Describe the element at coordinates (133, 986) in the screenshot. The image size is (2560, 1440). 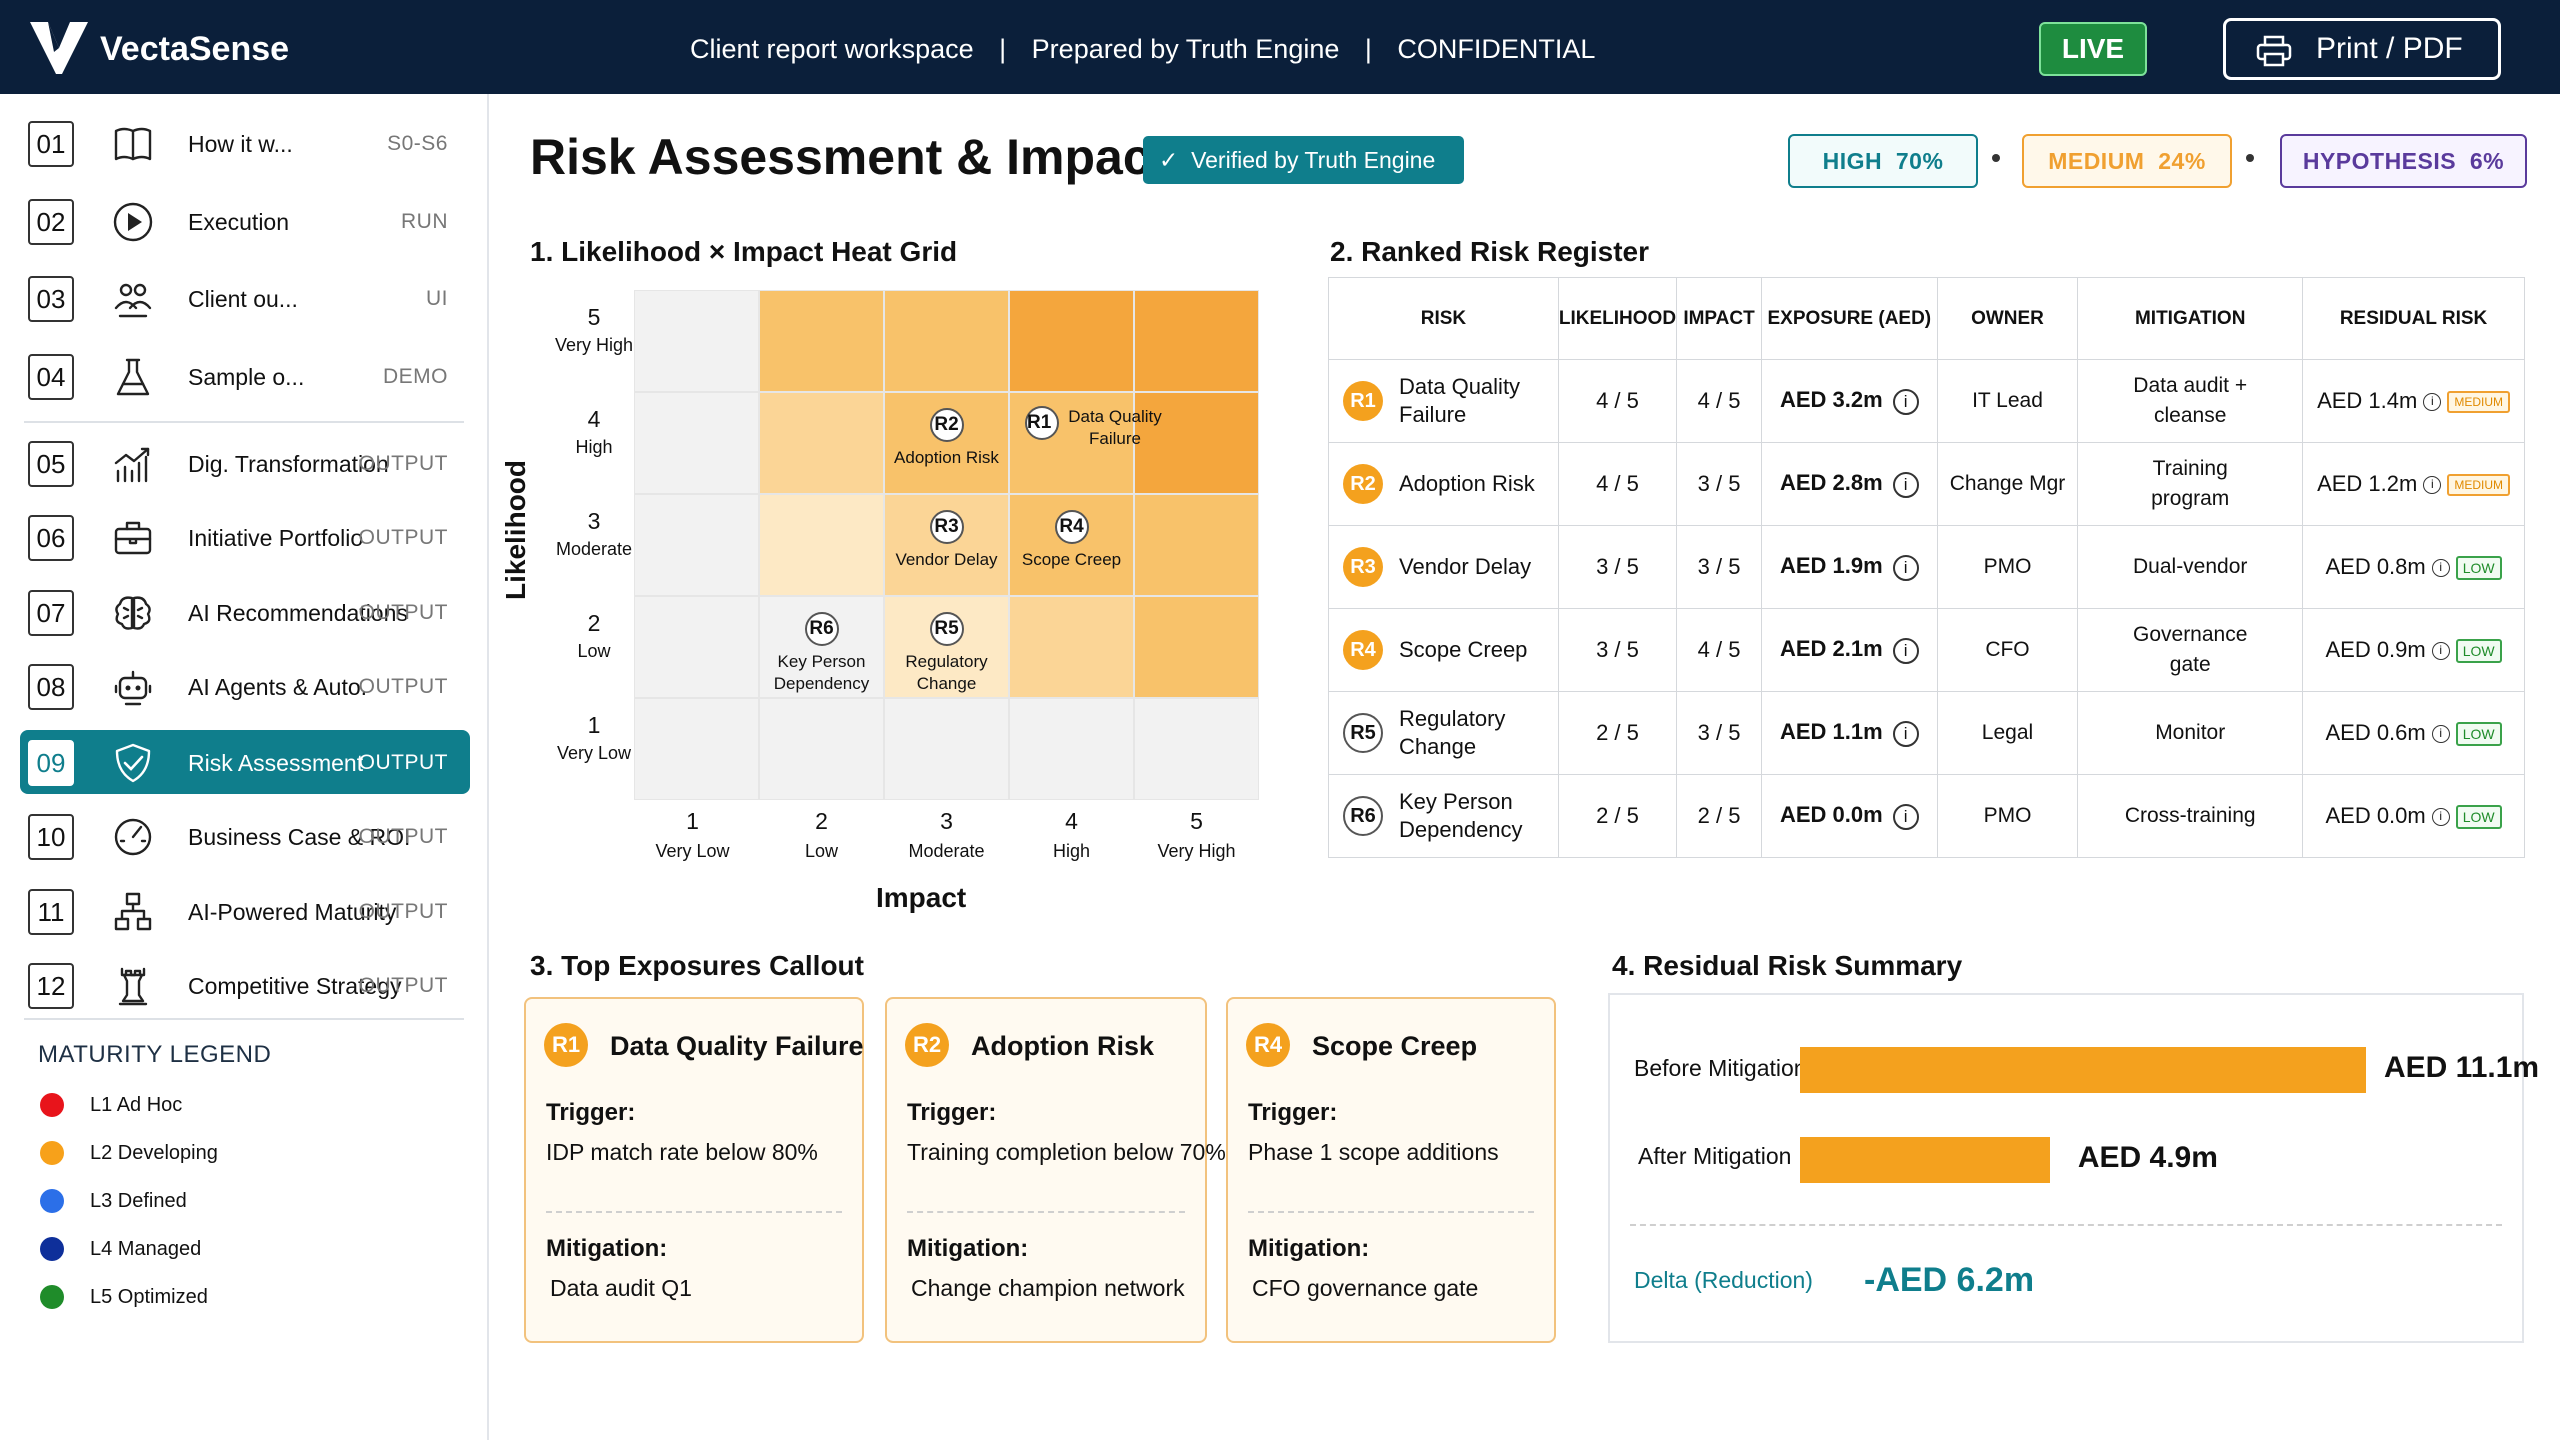
I see `chess-rook-icon` at that location.